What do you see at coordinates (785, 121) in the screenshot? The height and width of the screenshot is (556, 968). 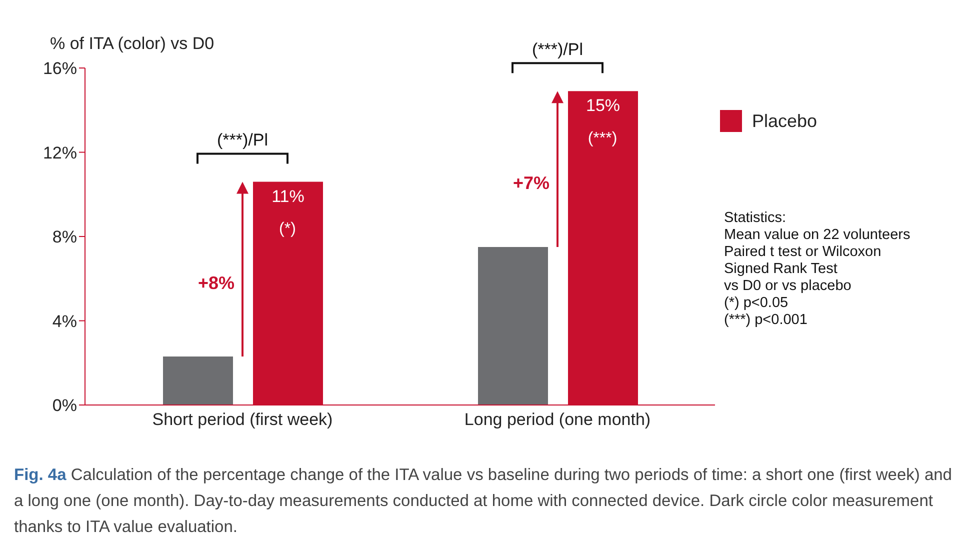 I see `legend-label: Placebo` at bounding box center [785, 121].